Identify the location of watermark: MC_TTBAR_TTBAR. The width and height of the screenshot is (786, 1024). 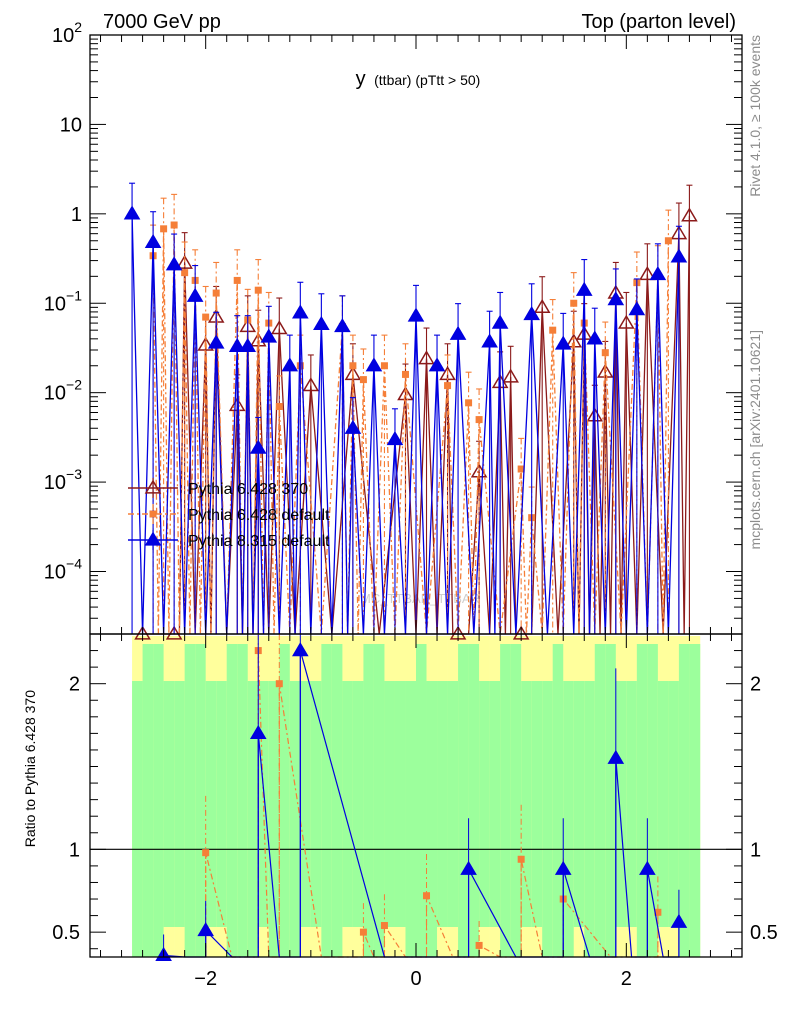
(420, 598).